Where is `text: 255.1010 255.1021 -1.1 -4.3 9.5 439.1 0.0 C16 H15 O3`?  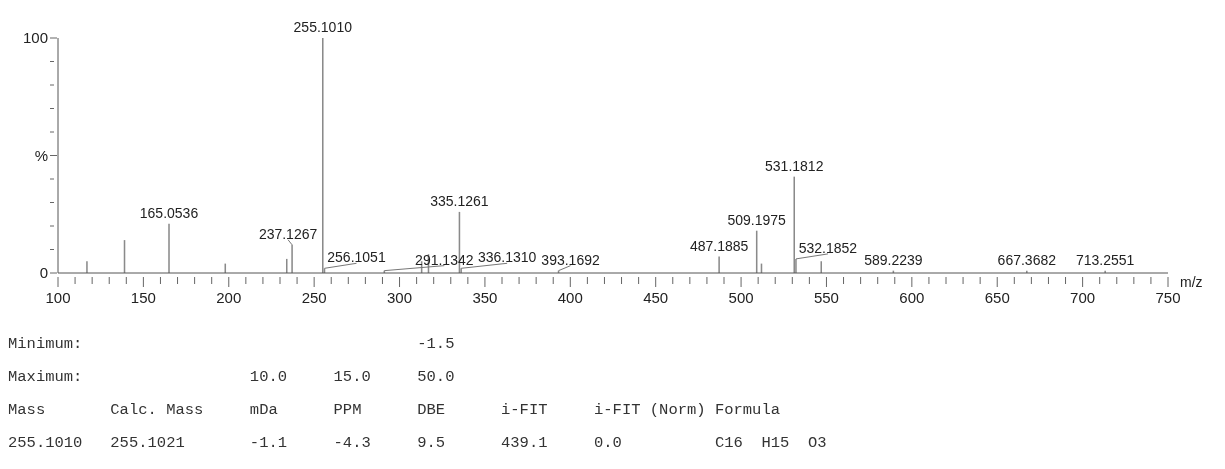 text: 255.1010 255.1021 -1.1 -4.3 9.5 439.1 0.0 C16 H15 O3 is located at coordinates (418, 443).